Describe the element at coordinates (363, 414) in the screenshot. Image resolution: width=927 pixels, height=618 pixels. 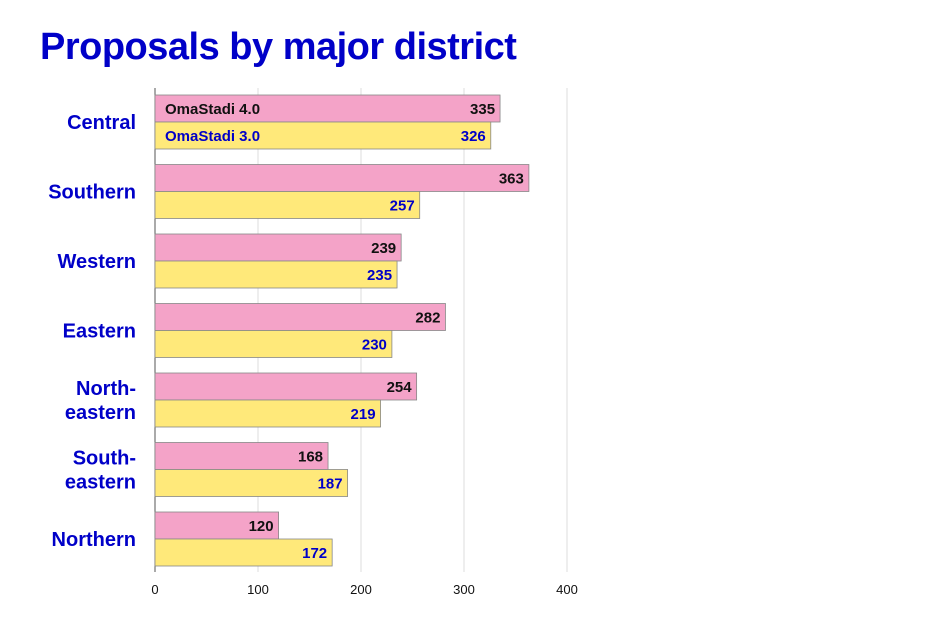
I see `data-label: 219` at that location.